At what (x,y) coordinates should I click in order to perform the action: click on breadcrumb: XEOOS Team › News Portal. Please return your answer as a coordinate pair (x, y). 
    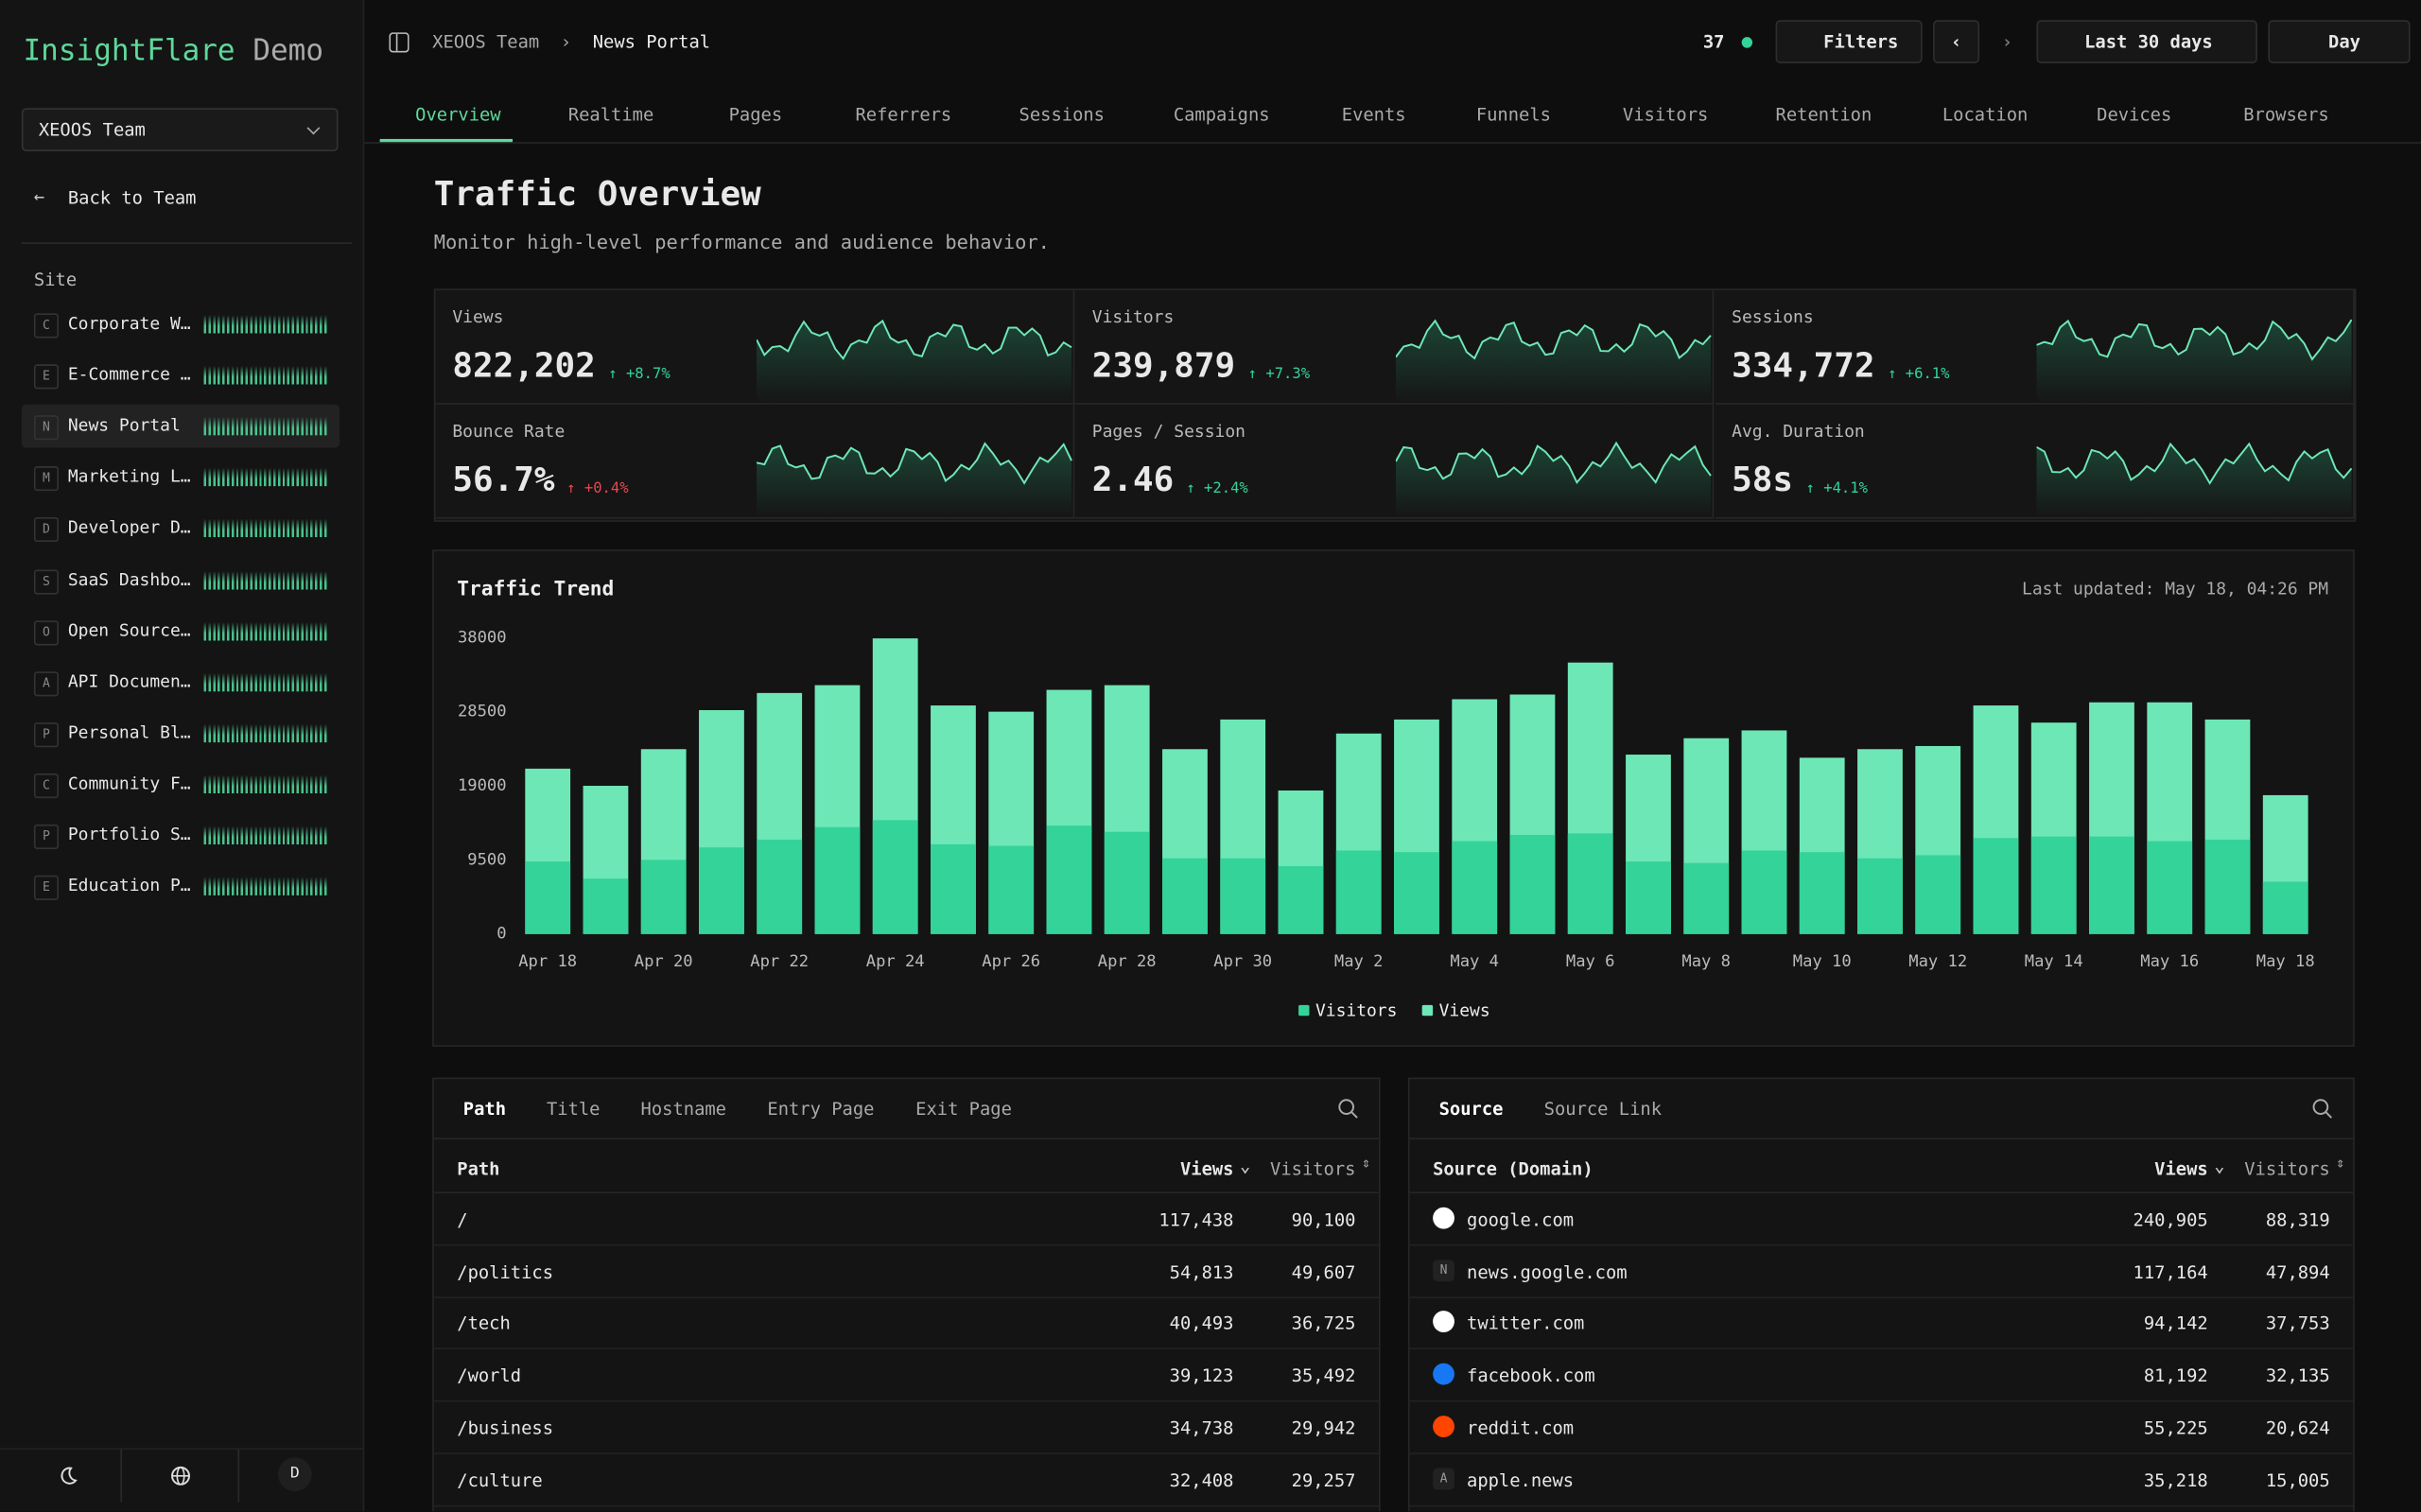
    Looking at the image, I should click on (571, 42).